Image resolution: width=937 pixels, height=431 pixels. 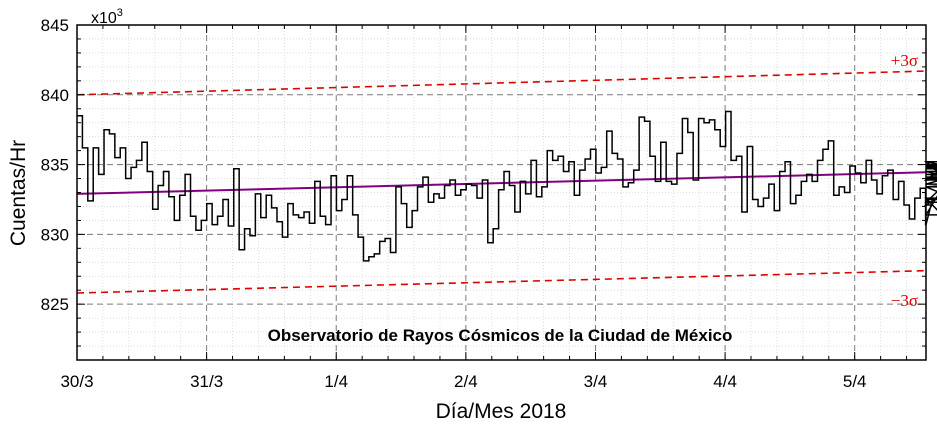 What do you see at coordinates (55, 25) in the screenshot?
I see `y-tick-label: 845` at bounding box center [55, 25].